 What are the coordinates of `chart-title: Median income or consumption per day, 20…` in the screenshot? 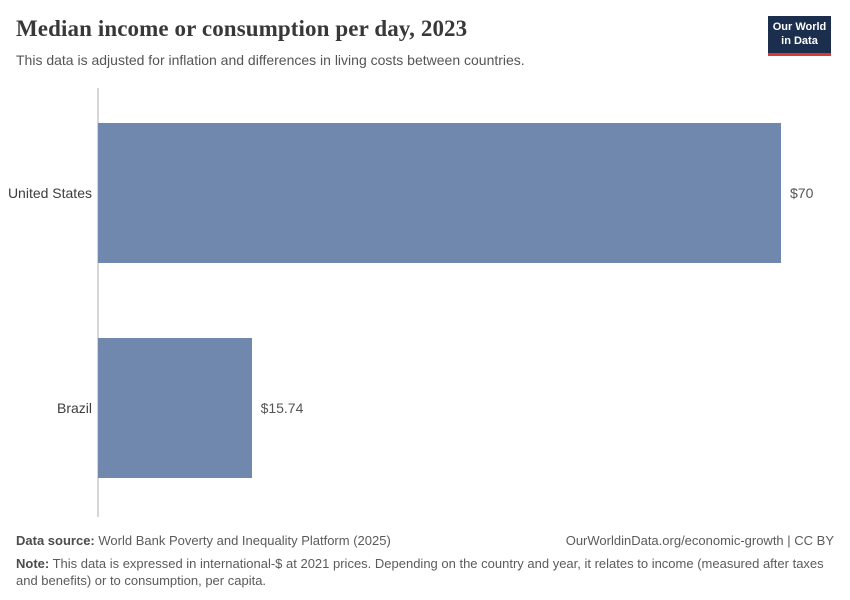 It's located at (242, 28).